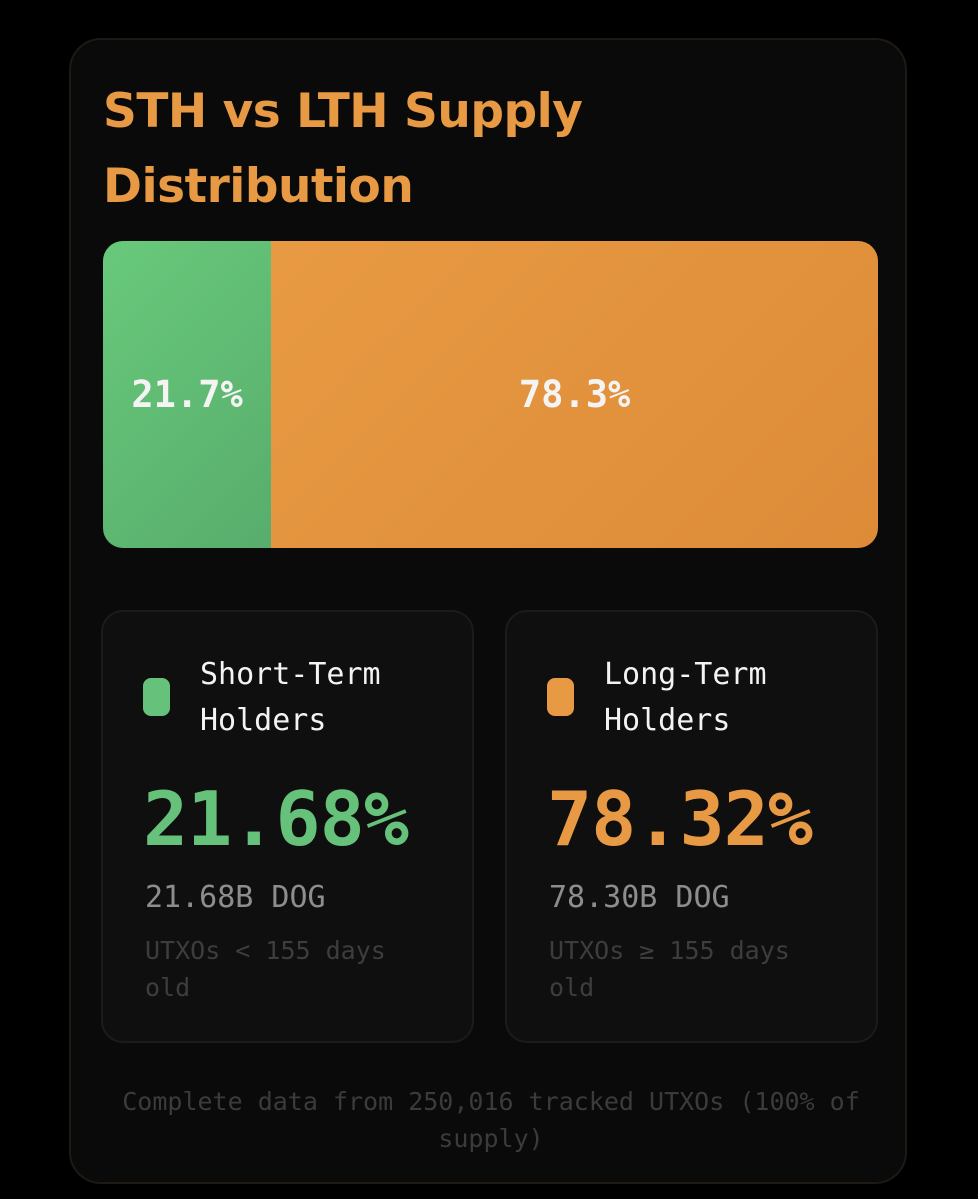 This screenshot has width=978, height=1199. What do you see at coordinates (290, 697) in the screenshot?
I see `sth-label: Short-Term Holders` at bounding box center [290, 697].